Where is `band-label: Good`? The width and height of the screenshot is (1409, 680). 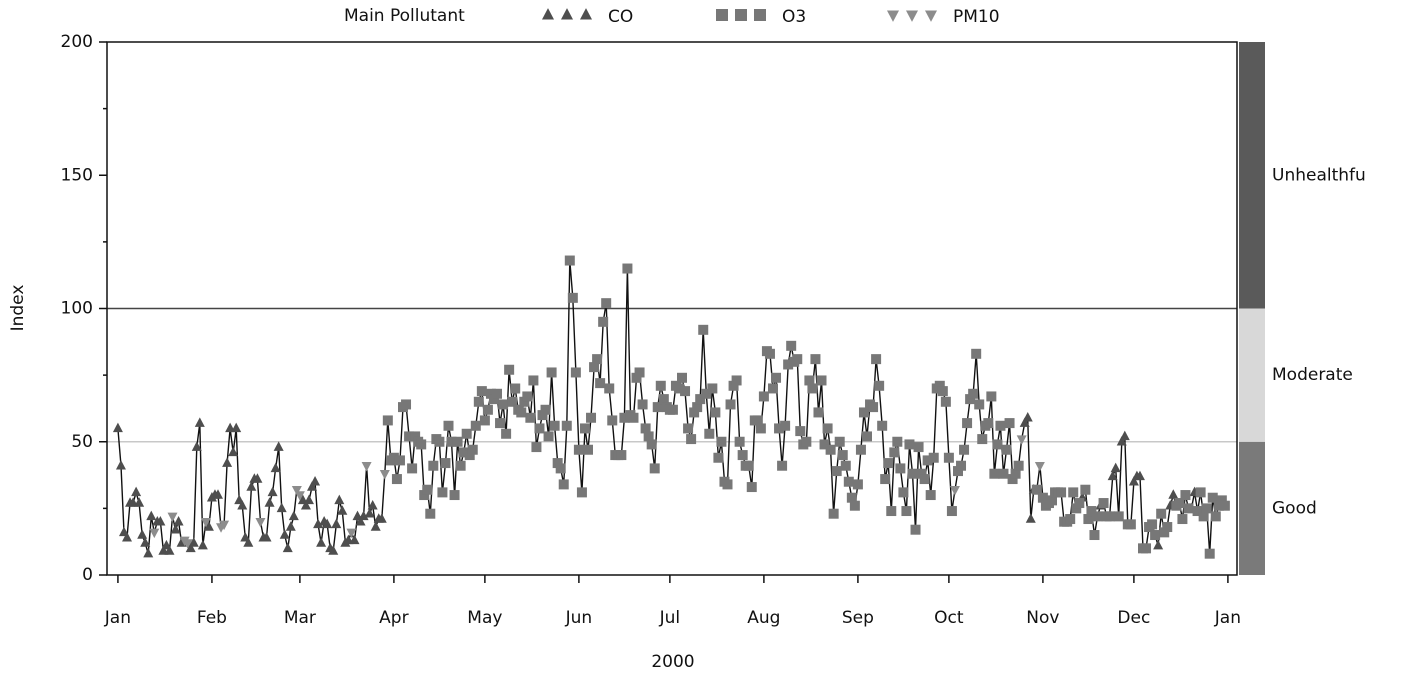
band-label: Good is located at coordinates (1294, 508).